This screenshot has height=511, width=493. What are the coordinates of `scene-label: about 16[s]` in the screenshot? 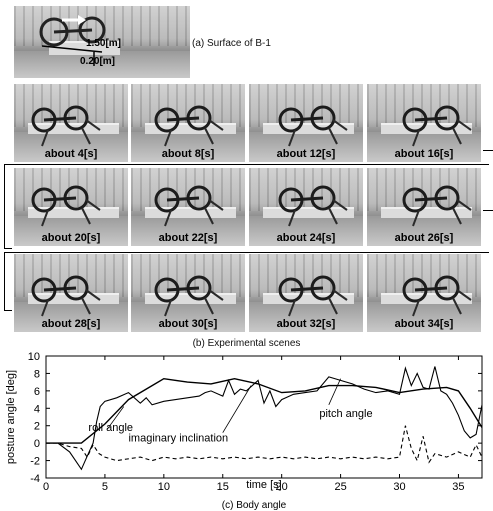 It's located at (424, 154).